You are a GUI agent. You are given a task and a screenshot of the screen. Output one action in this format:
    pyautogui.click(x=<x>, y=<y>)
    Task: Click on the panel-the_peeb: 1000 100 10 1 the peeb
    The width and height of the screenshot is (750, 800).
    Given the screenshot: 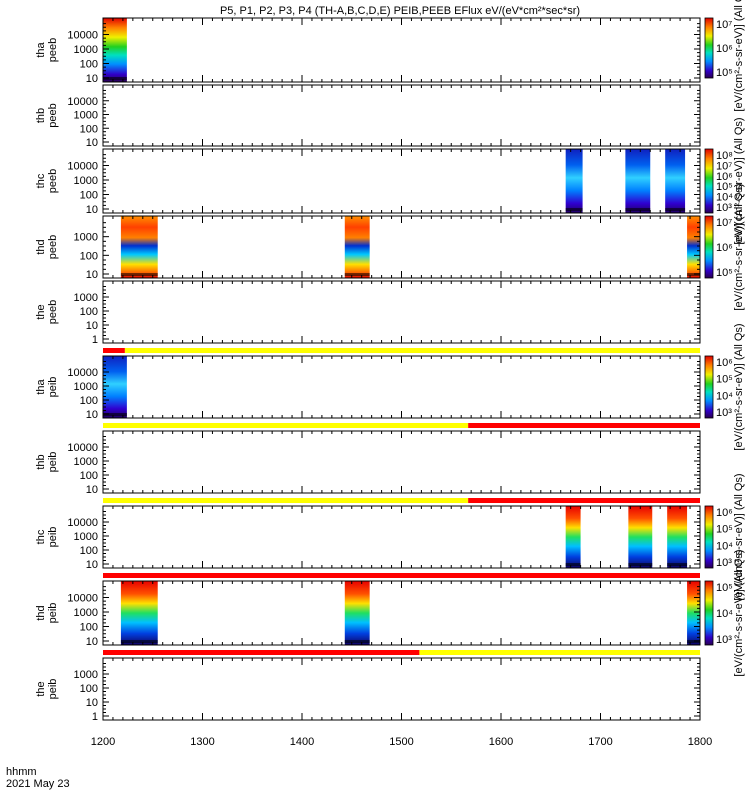 What is the action you would take?
    pyautogui.click(x=368, y=313)
    